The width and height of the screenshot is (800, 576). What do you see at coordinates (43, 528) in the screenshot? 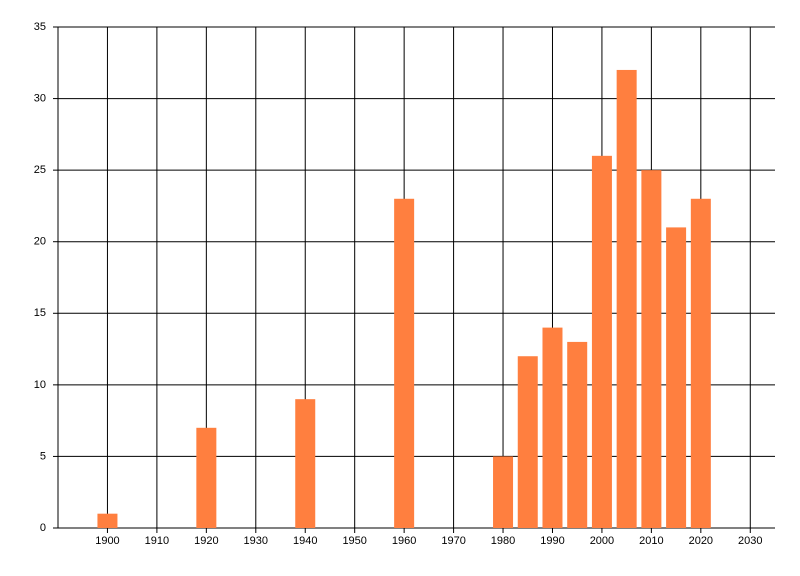
I see `y-tick-label: 0` at bounding box center [43, 528].